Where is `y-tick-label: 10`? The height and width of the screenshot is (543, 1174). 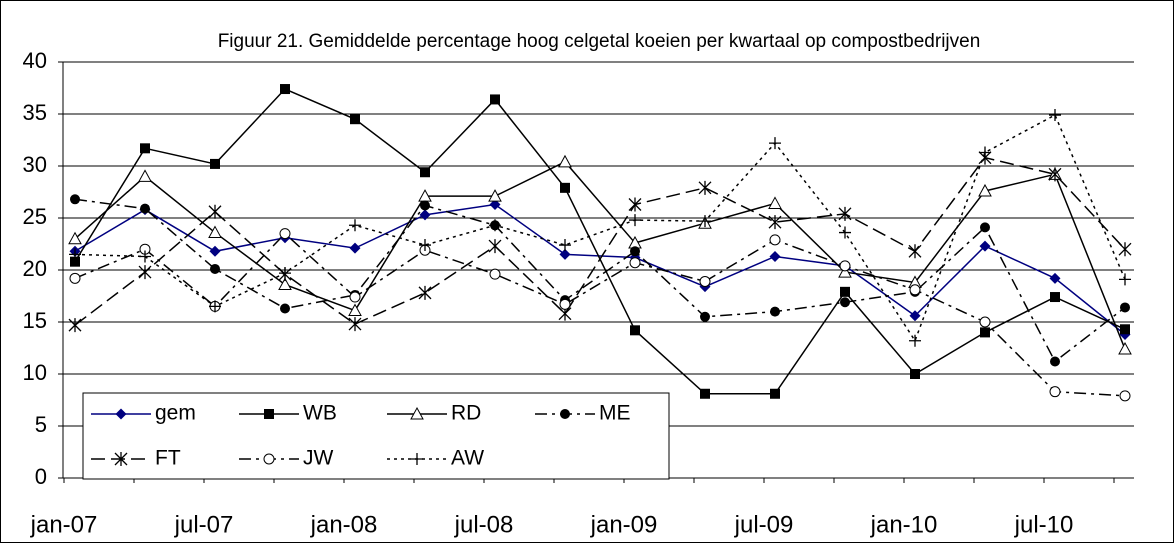
y-tick-label: 10 is located at coordinates (35, 372).